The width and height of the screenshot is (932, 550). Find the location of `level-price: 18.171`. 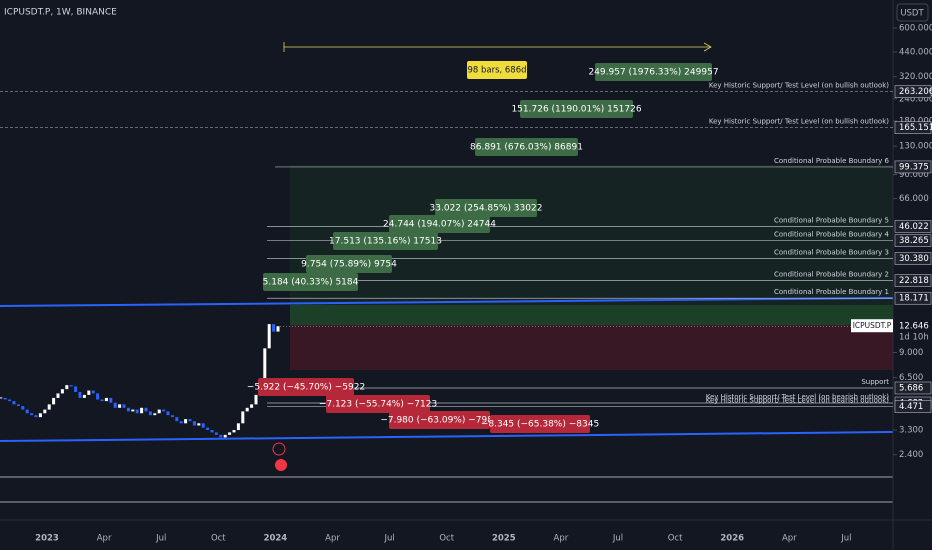

level-price: 18.171 is located at coordinates (914, 299).